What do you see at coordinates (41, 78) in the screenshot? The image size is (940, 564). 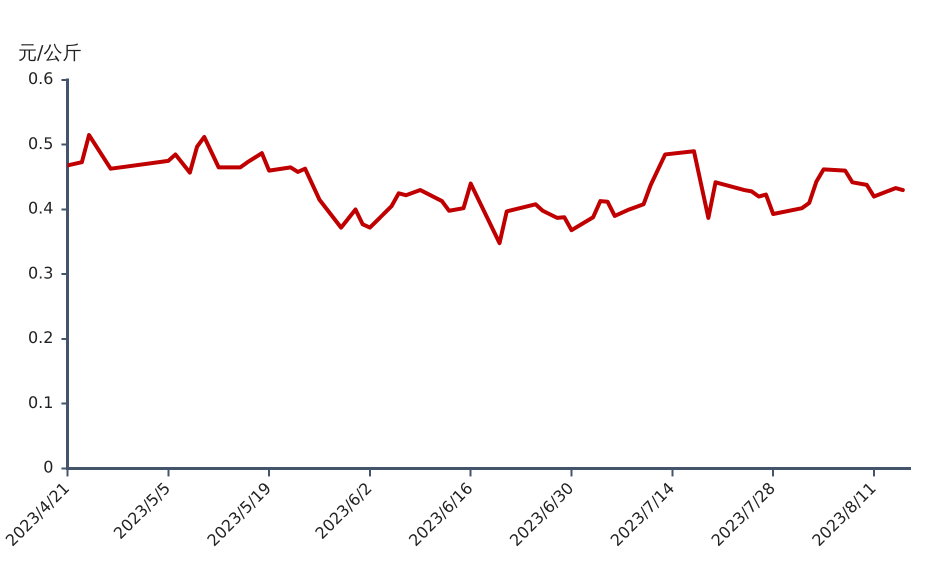 I see `y-tick-label: 0.6` at bounding box center [41, 78].